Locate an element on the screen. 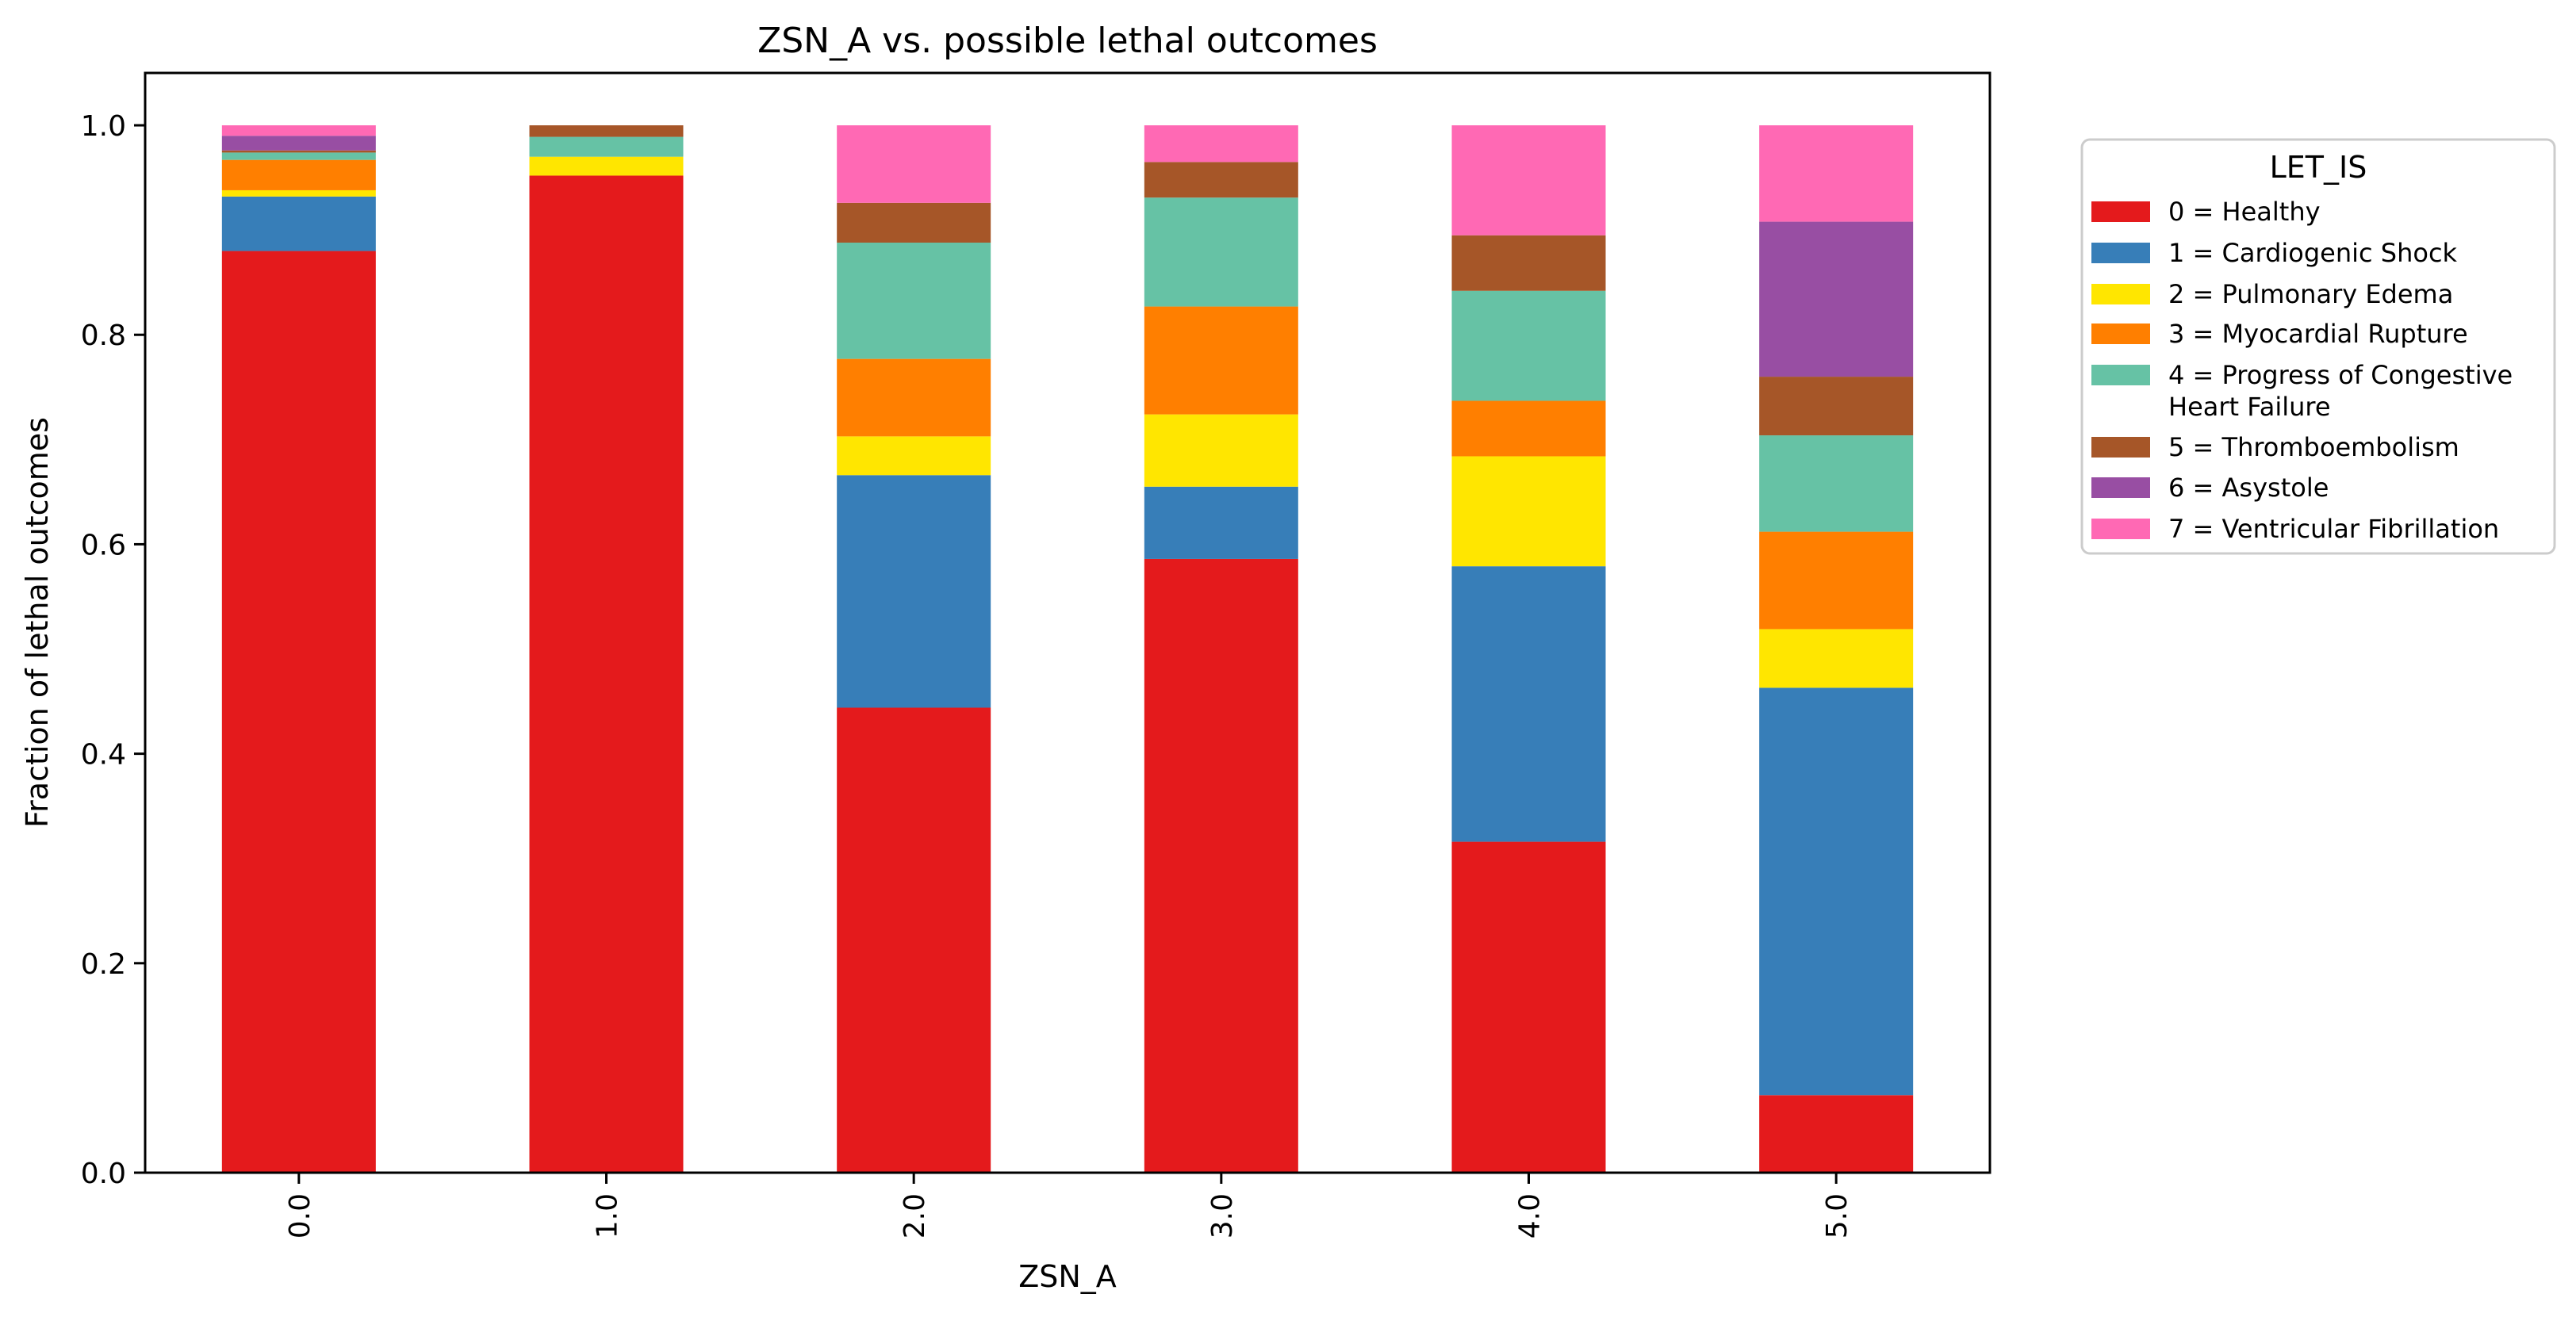  legend-label: 6 = Asystole is located at coordinates (2248, 488).